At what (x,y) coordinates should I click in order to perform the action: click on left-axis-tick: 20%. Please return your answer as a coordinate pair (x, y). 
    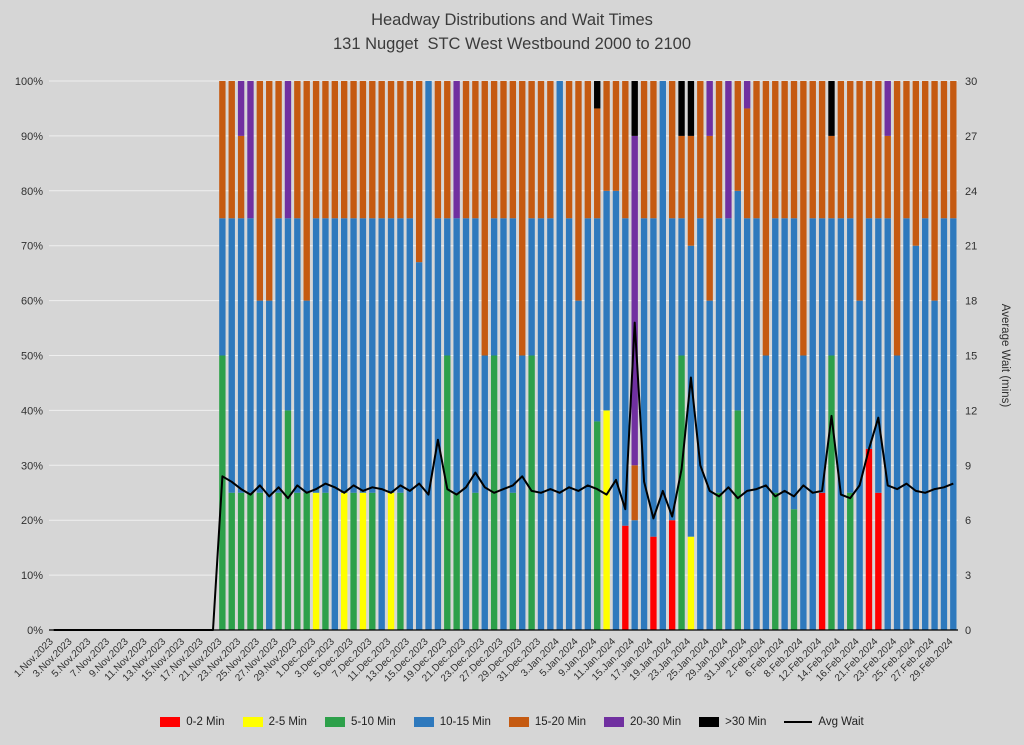
    Looking at the image, I should click on (32, 521).